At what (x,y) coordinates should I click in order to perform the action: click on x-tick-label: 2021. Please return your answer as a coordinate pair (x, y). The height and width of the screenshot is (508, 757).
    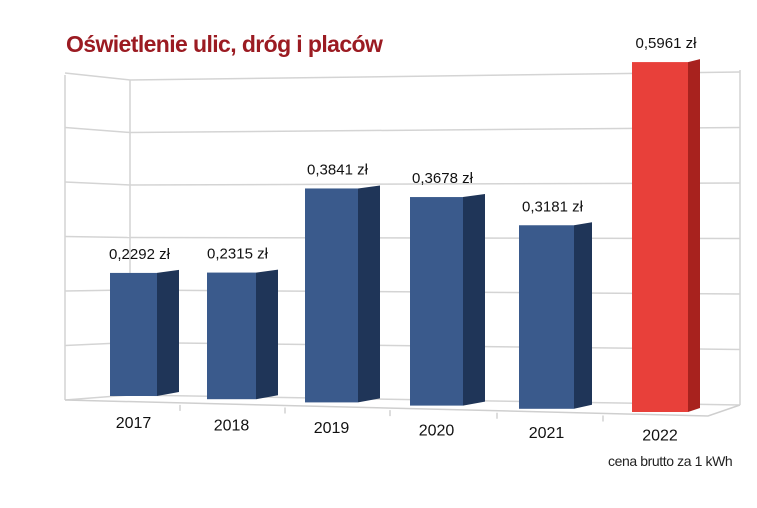
    Looking at the image, I should click on (547, 433).